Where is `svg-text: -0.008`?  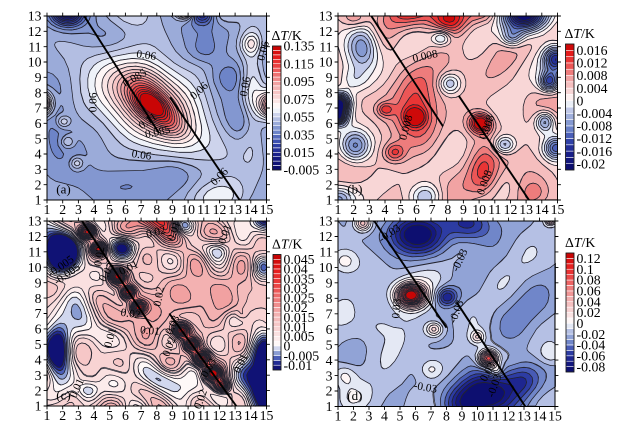
svg-text: -0.008 is located at coordinates (595, 126).